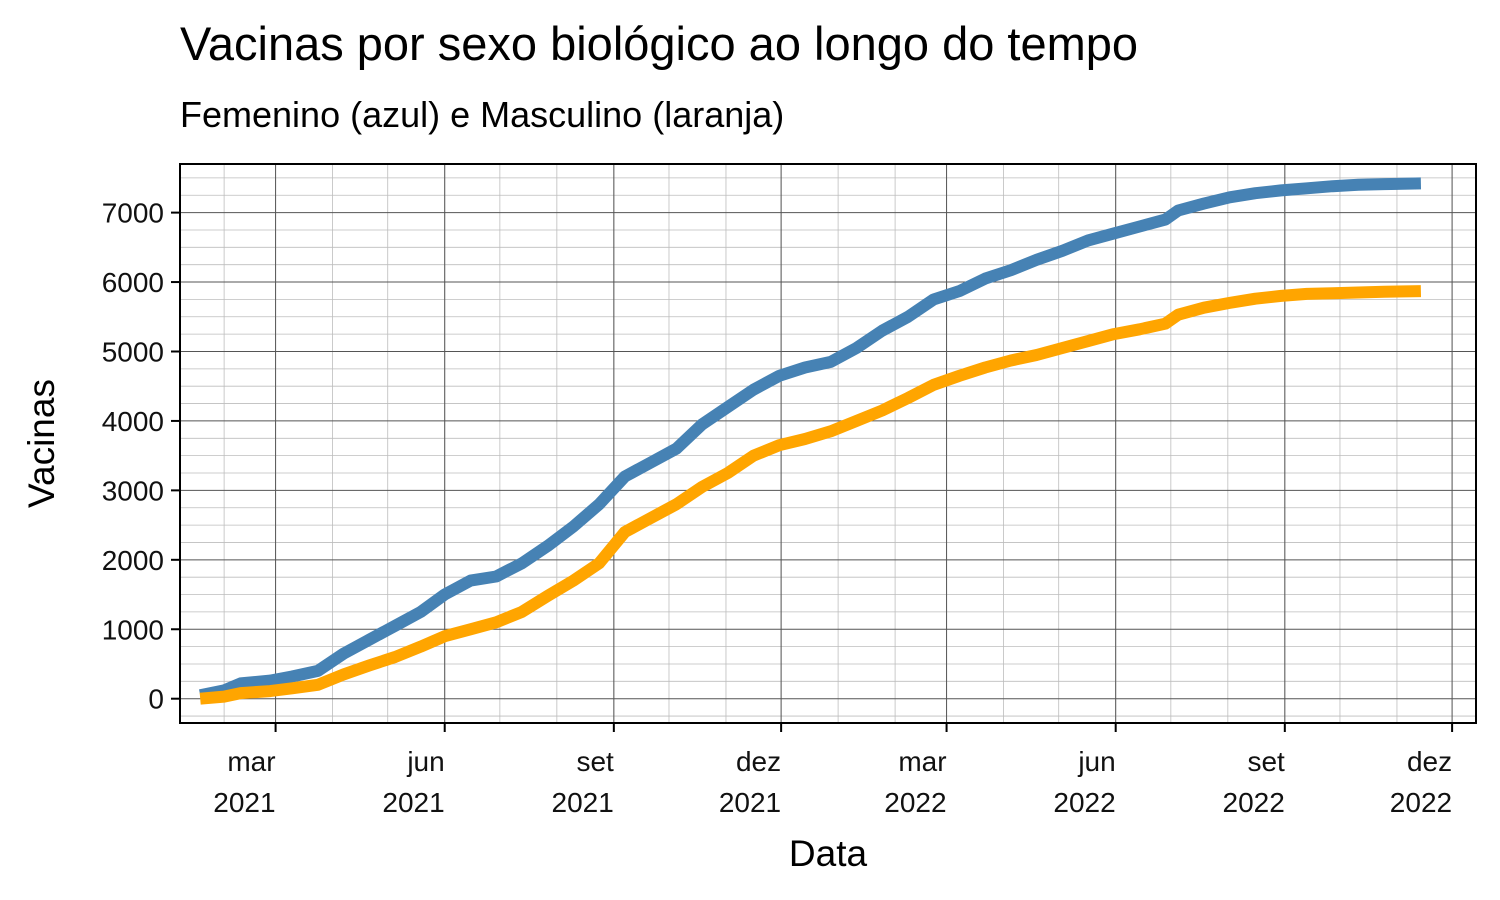 The height and width of the screenshot is (900, 1500). What do you see at coordinates (133, 351) in the screenshot?
I see `y-tick-label: 5000` at bounding box center [133, 351].